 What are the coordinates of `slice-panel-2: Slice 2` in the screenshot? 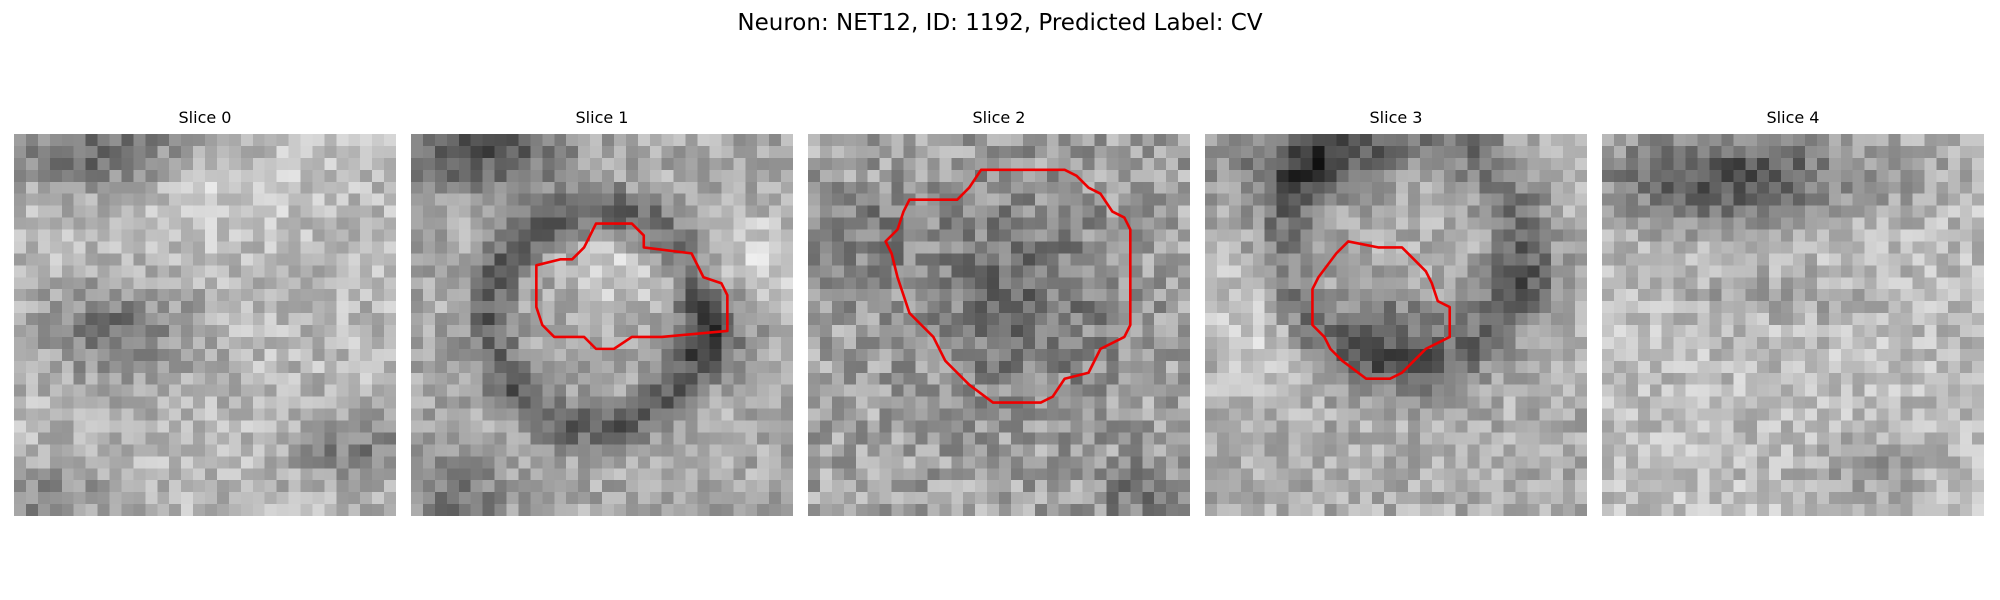 It's located at (999, 312).